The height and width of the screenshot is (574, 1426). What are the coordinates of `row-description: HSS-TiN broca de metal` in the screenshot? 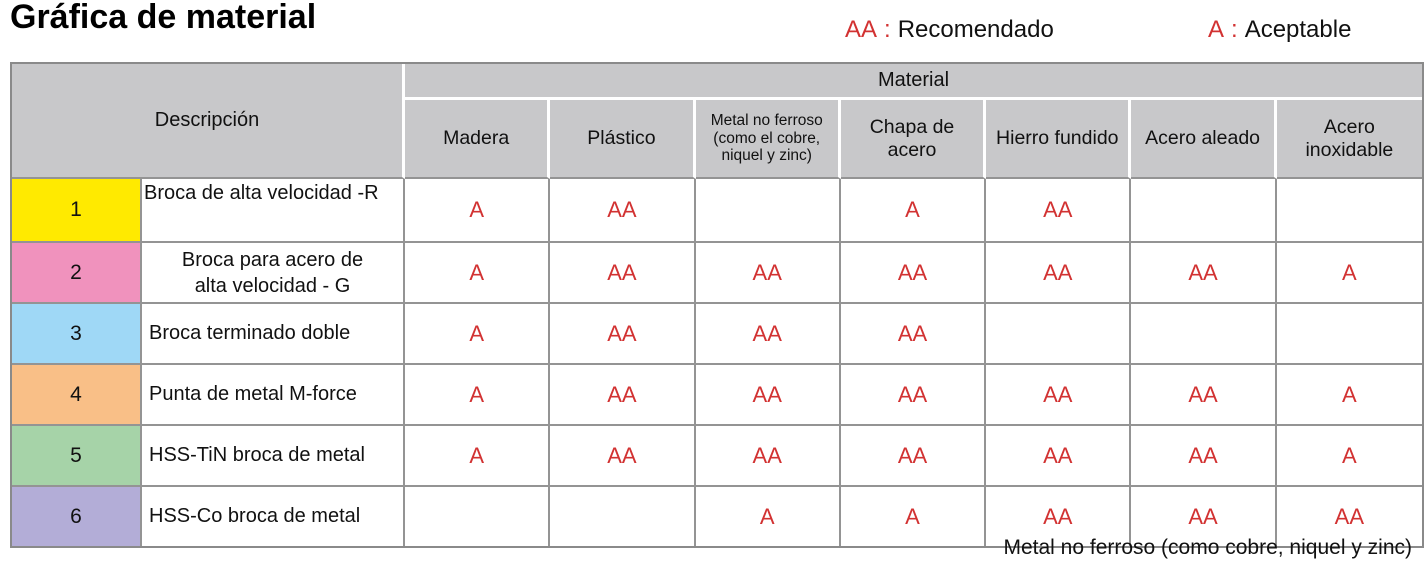 It's located at (274, 456).